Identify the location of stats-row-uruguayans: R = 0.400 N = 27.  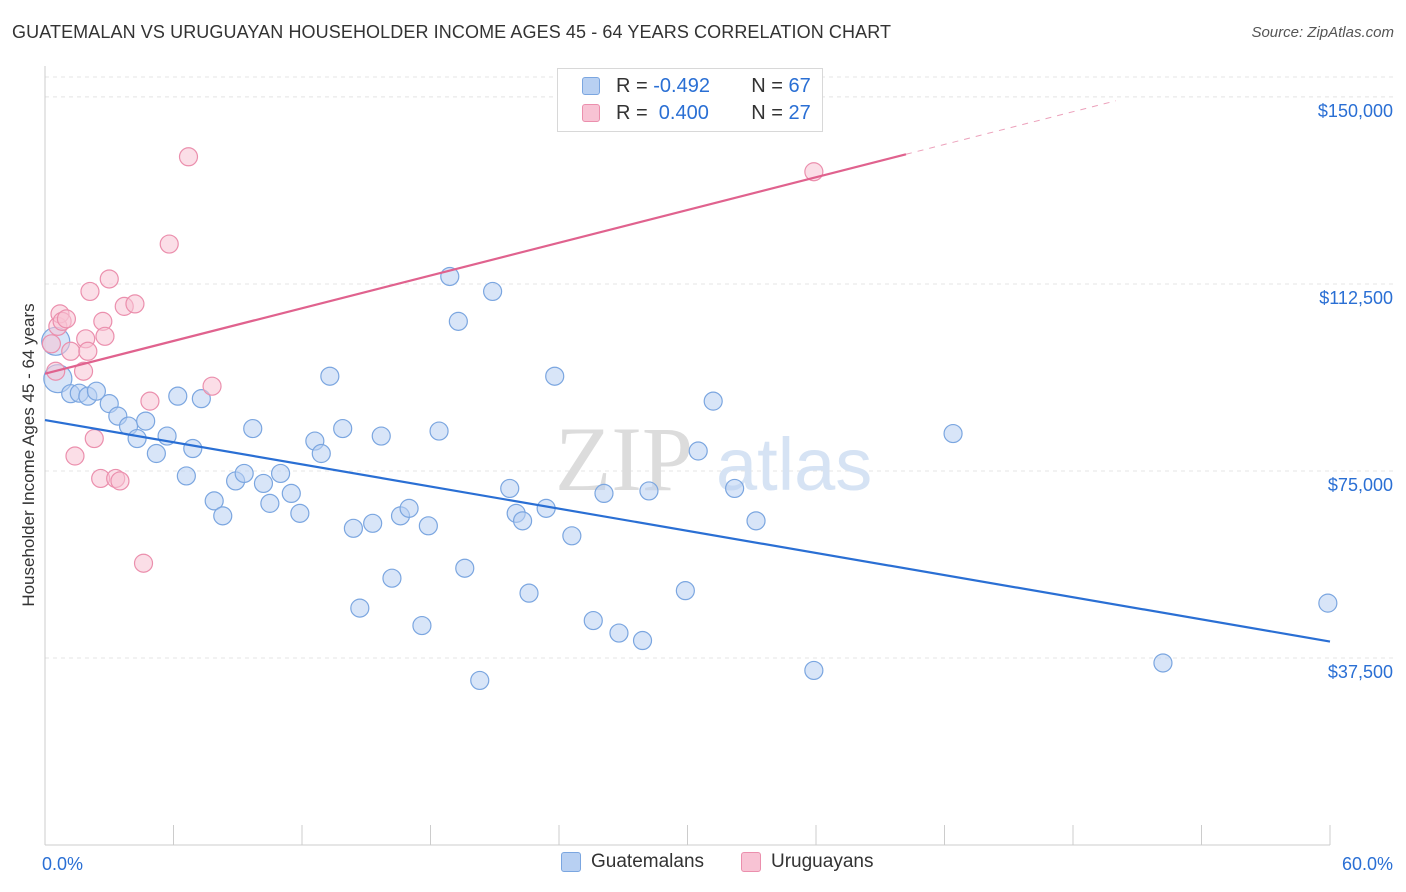
(696, 113).